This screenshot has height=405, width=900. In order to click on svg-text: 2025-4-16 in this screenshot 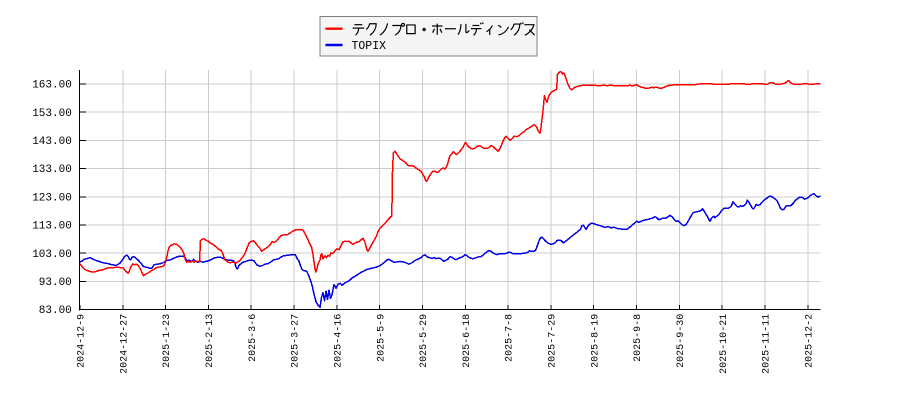, I will do `click(339, 341)`.